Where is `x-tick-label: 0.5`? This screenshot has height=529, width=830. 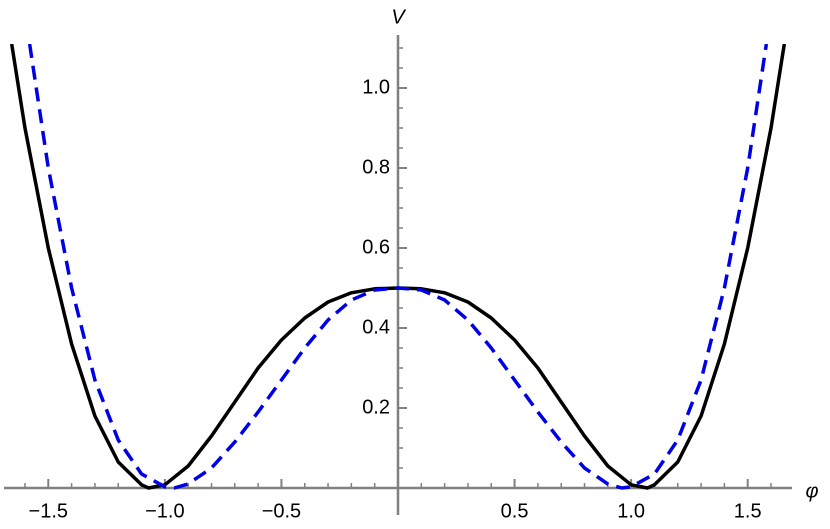
x-tick-label: 0.5 is located at coordinates (515, 511).